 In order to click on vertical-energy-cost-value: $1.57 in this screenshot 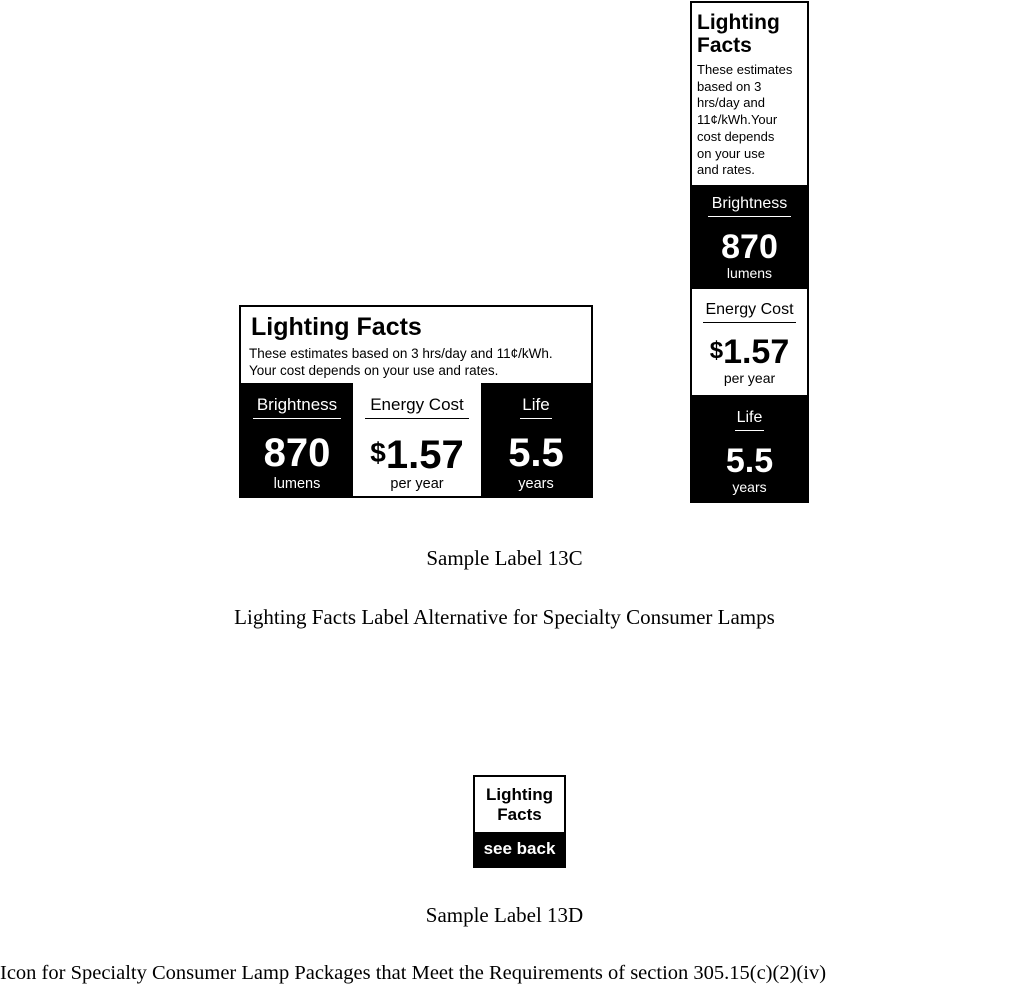, I will do `click(749, 351)`.